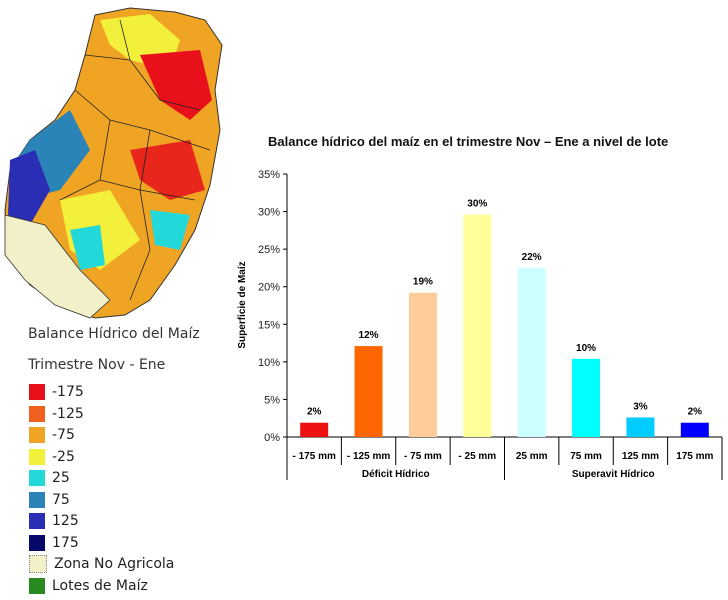 Image resolution: width=728 pixels, height=600 pixels. I want to click on data-label: 19%, so click(423, 282).